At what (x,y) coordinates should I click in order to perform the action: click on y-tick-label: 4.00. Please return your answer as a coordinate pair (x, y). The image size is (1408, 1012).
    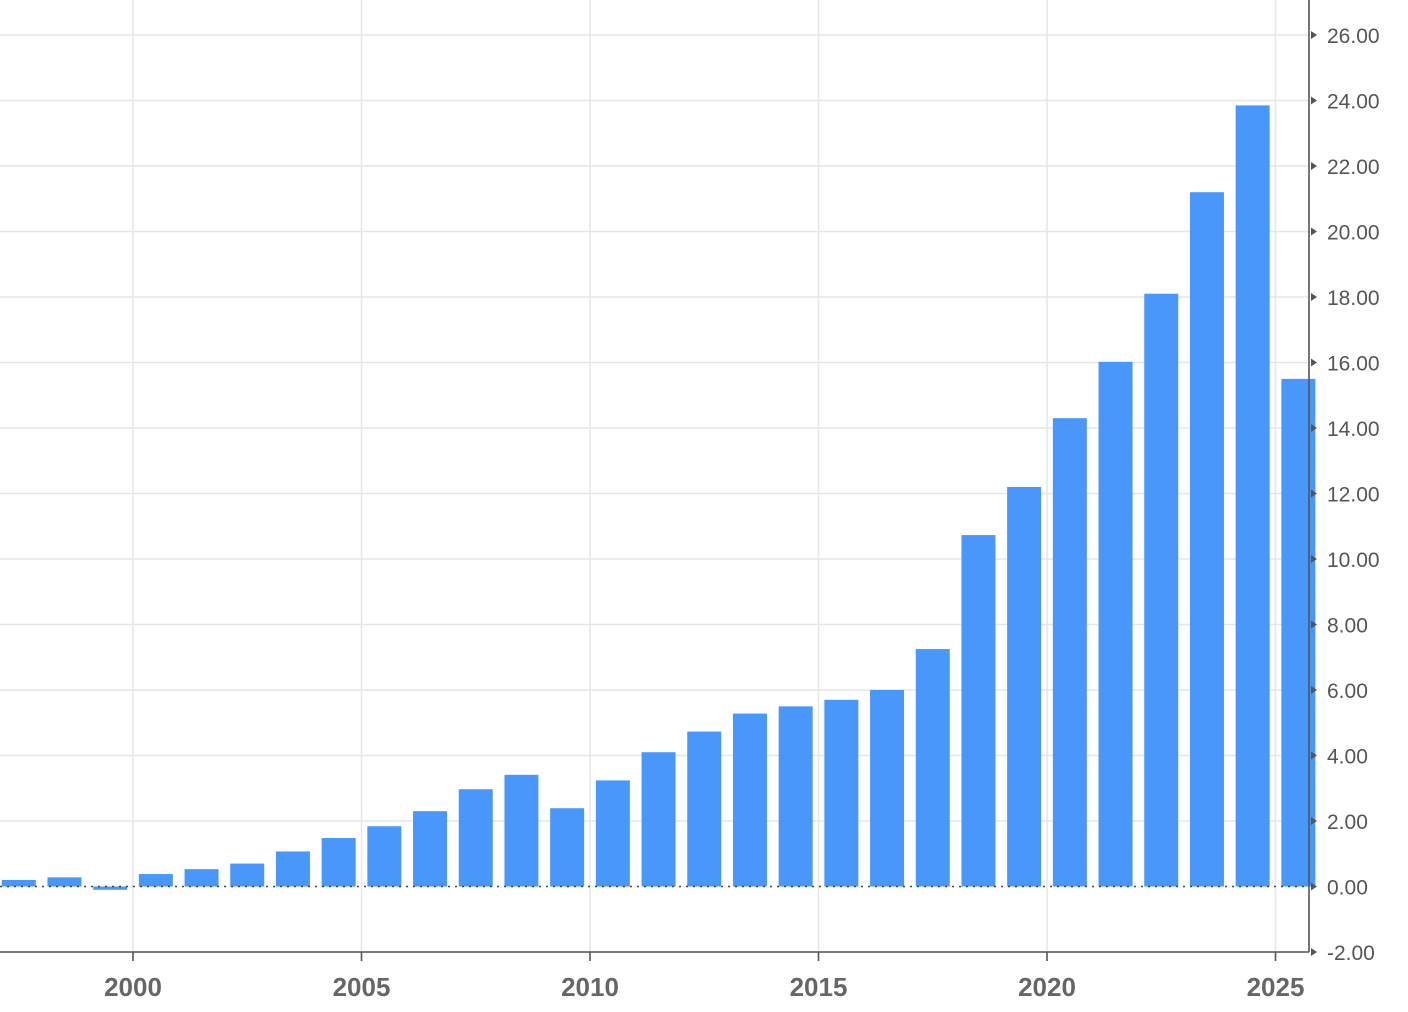
    Looking at the image, I should click on (1347, 757).